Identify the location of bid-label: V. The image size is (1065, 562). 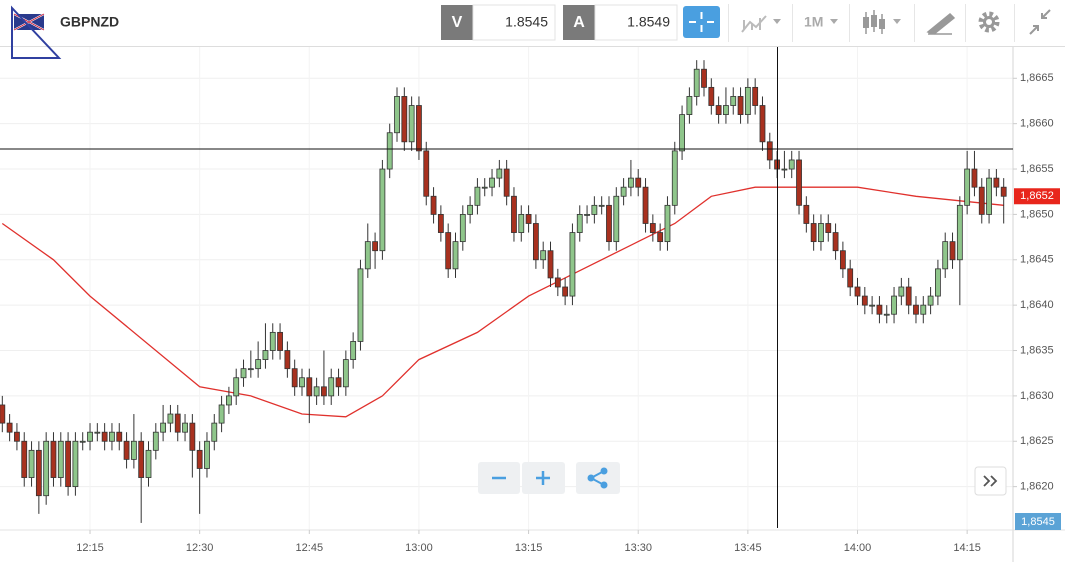
(457, 22).